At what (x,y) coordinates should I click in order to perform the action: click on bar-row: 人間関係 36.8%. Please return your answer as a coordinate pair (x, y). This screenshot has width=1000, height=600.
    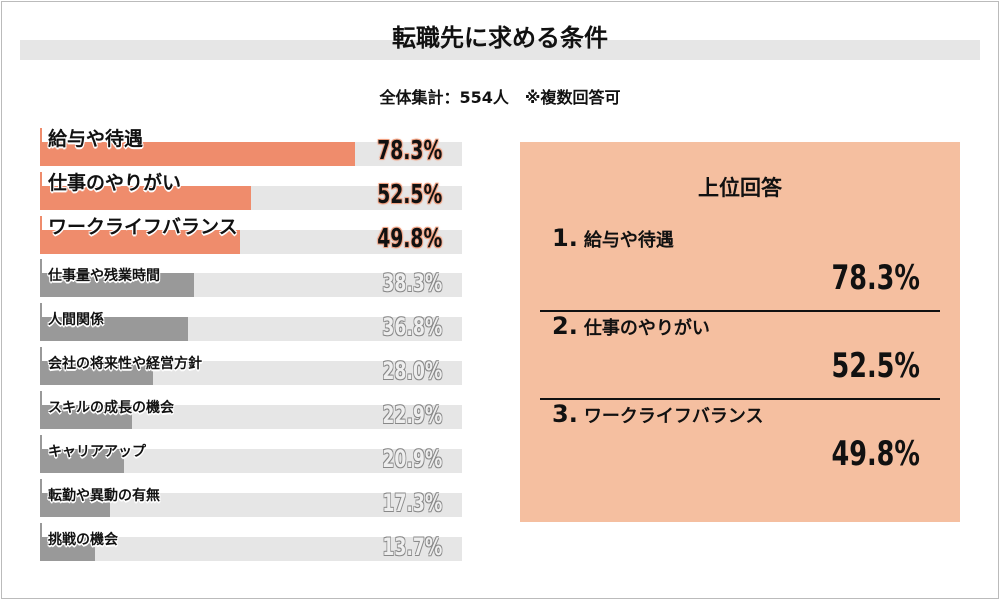
    Looking at the image, I should click on (251, 321).